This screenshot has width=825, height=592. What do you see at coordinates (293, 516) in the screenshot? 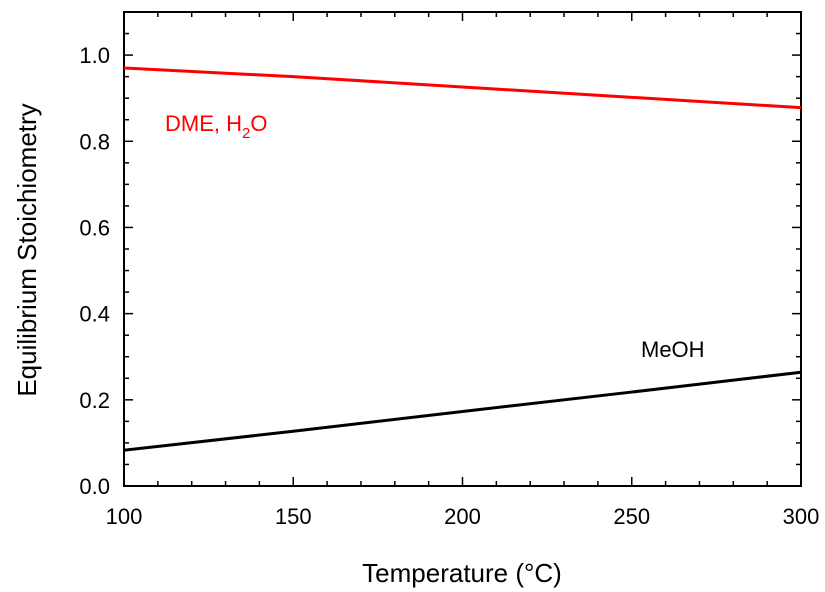
I see `x-tick-label: 150` at bounding box center [293, 516].